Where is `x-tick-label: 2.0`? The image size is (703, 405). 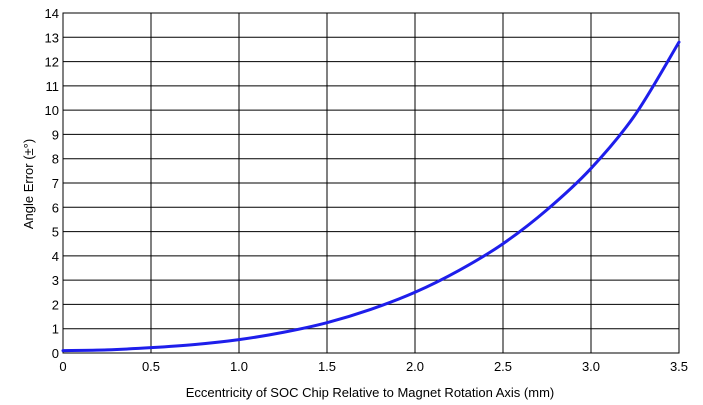 x-tick-label: 2.0 is located at coordinates (415, 366).